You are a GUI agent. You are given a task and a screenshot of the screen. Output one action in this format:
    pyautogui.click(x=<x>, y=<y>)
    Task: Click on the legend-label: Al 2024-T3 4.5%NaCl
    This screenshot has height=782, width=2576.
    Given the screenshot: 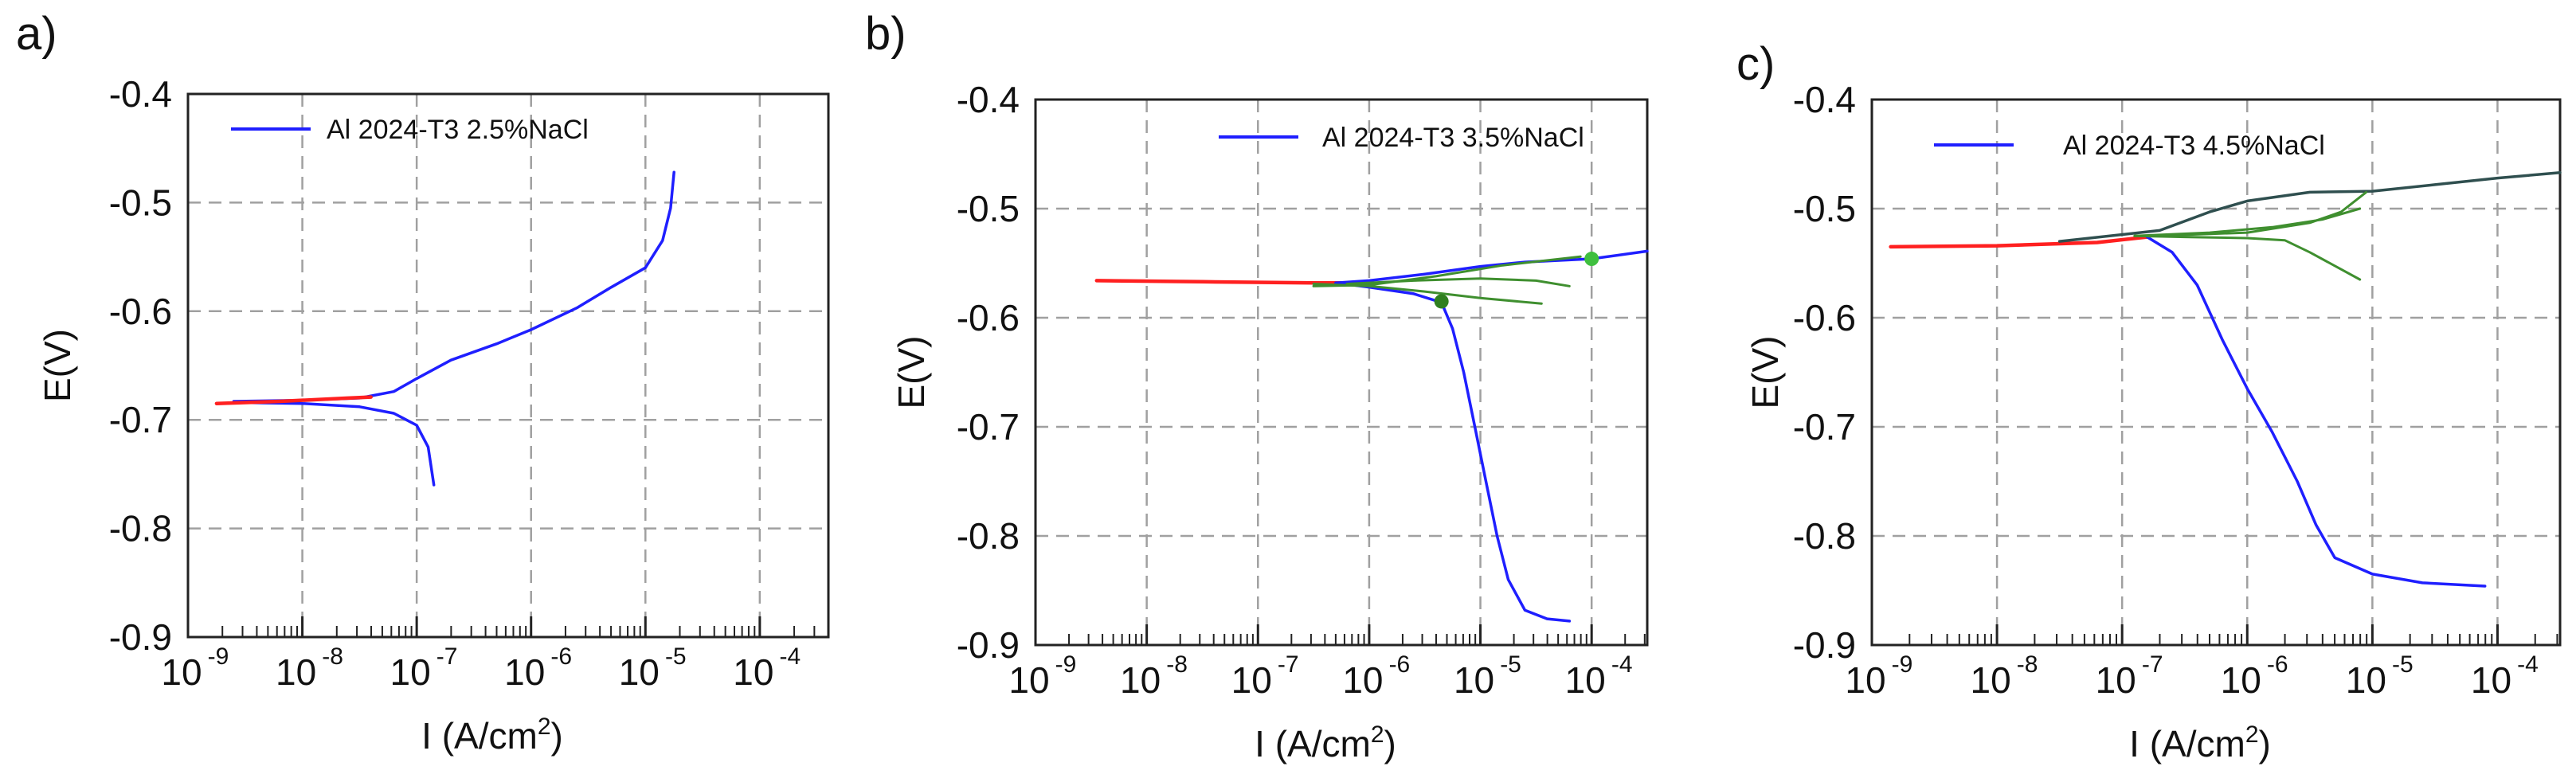 What is the action you would take?
    pyautogui.click(x=2194, y=146)
    